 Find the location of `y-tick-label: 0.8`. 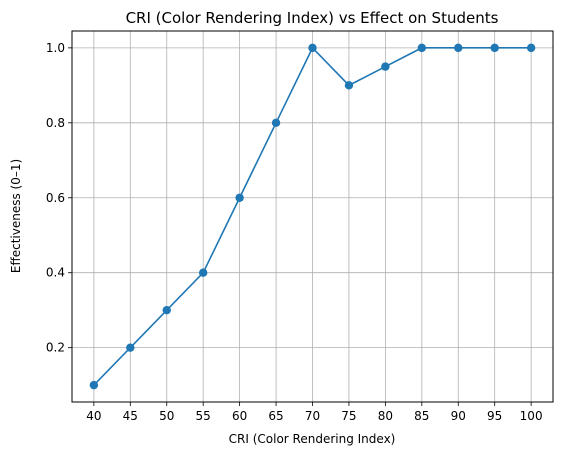

y-tick-label: 0.8 is located at coordinates (55, 123).